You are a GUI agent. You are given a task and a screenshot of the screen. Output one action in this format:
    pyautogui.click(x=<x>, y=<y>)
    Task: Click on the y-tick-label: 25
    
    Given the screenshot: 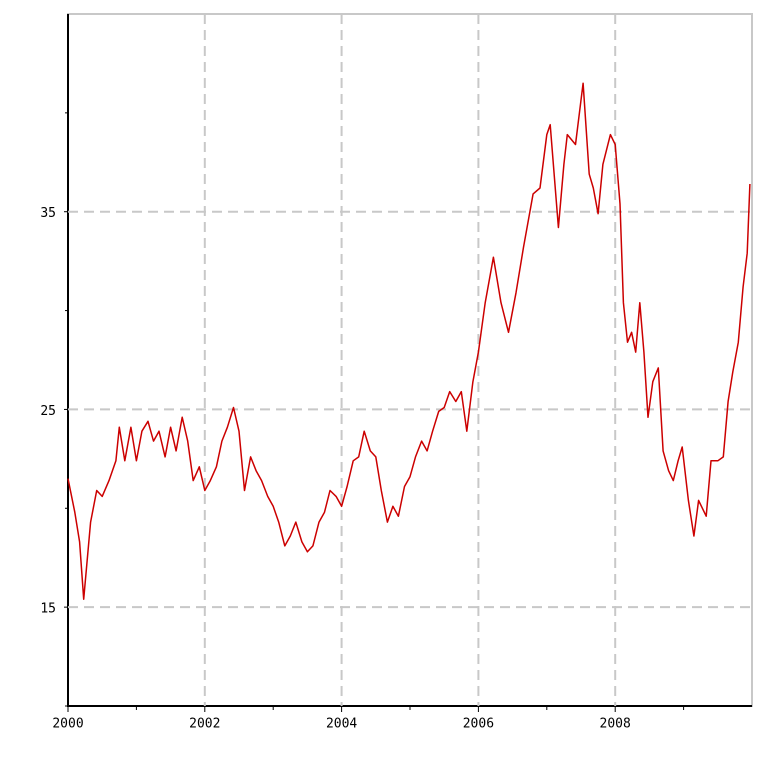 What is the action you would take?
    pyautogui.click(x=48, y=411)
    